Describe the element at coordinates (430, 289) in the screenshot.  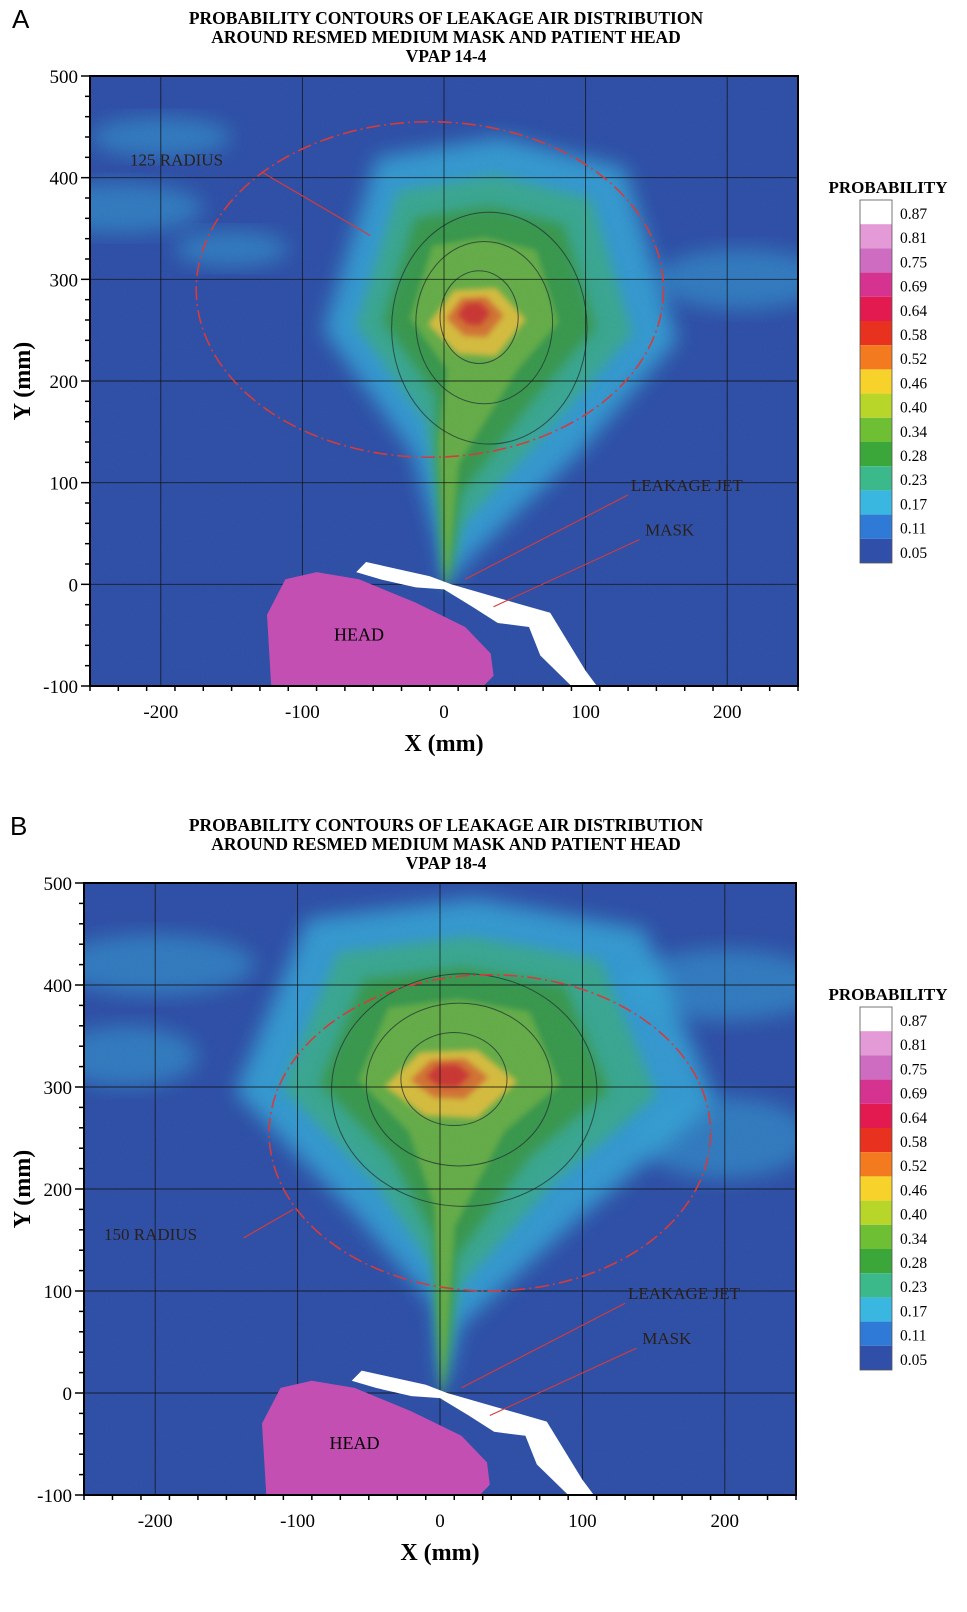
I see `radius-circle` at that location.